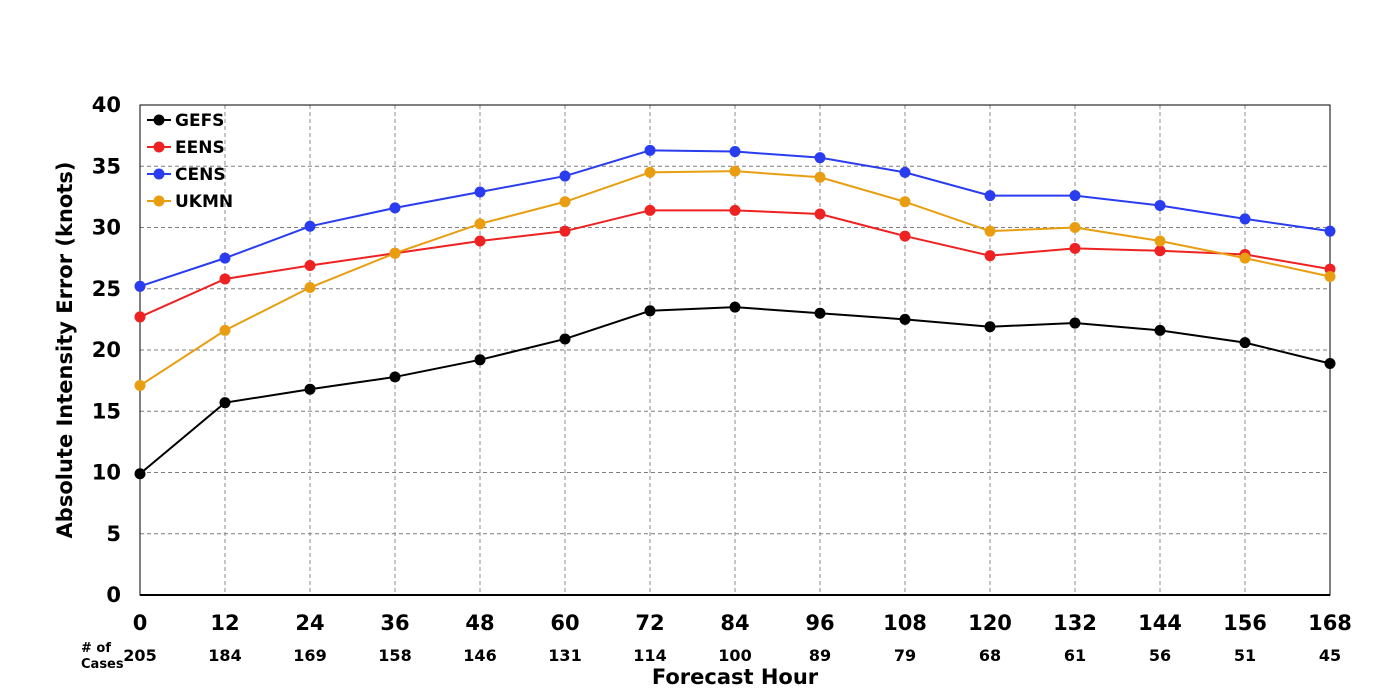 This screenshot has height=700, width=1400. What do you see at coordinates (735, 263) in the screenshot?
I see `series-eens` at bounding box center [735, 263].